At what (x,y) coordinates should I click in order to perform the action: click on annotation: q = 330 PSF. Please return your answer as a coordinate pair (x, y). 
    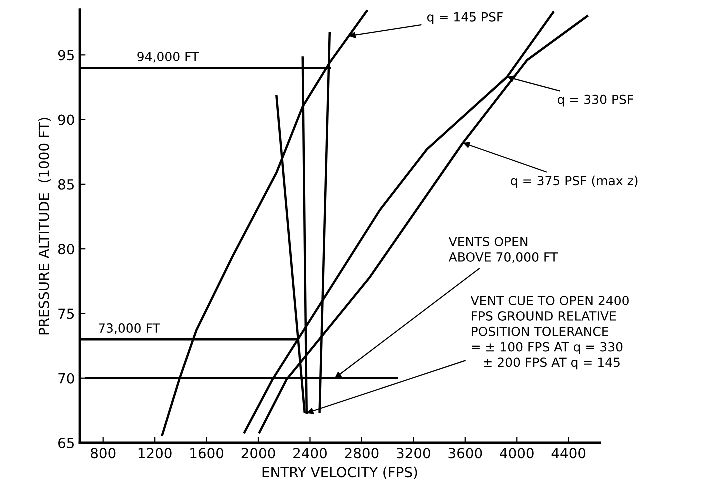
    Looking at the image, I should click on (596, 100).